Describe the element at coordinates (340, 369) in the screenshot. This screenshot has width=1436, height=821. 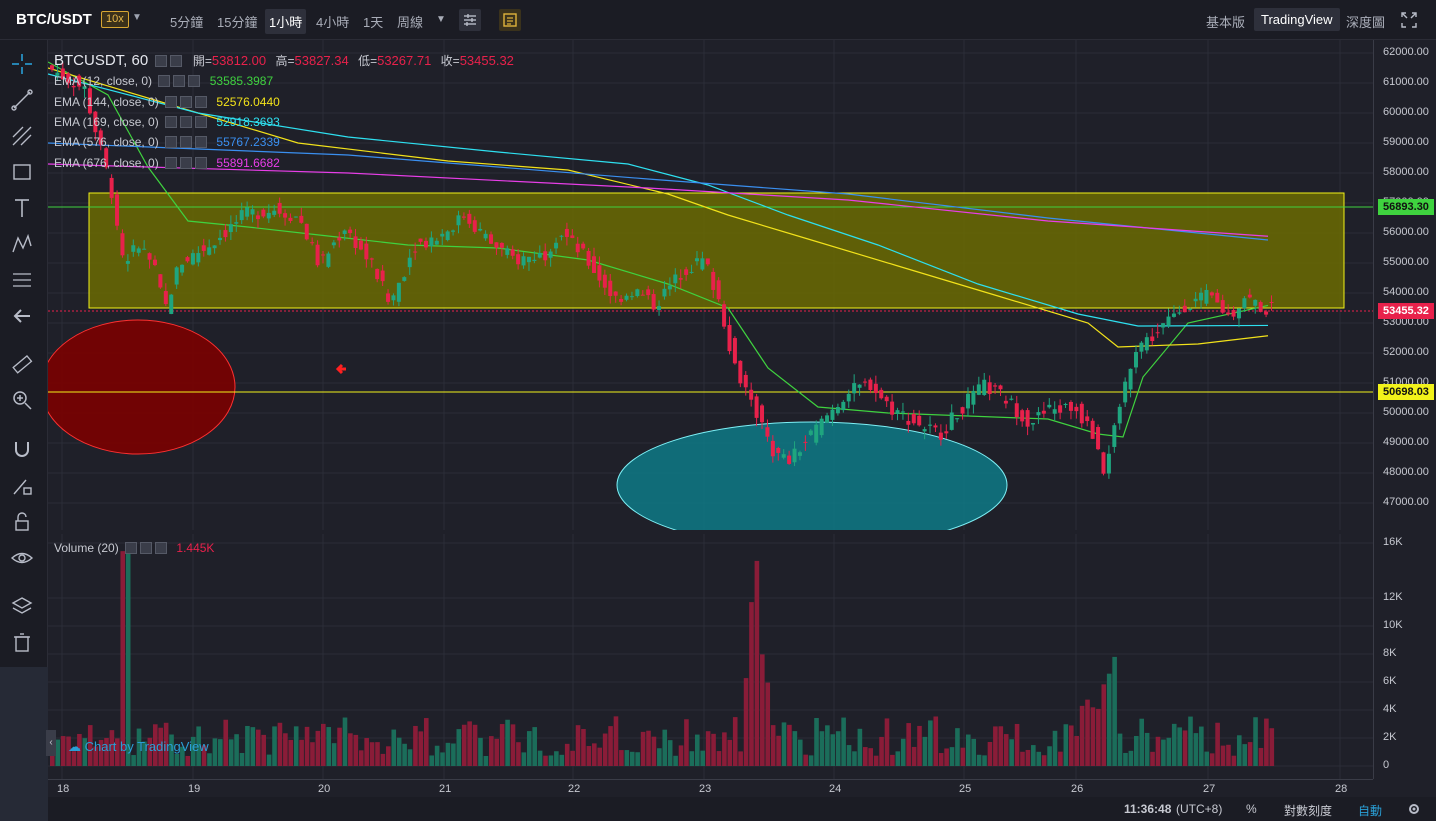
I see `red-arrow-drawing` at that location.